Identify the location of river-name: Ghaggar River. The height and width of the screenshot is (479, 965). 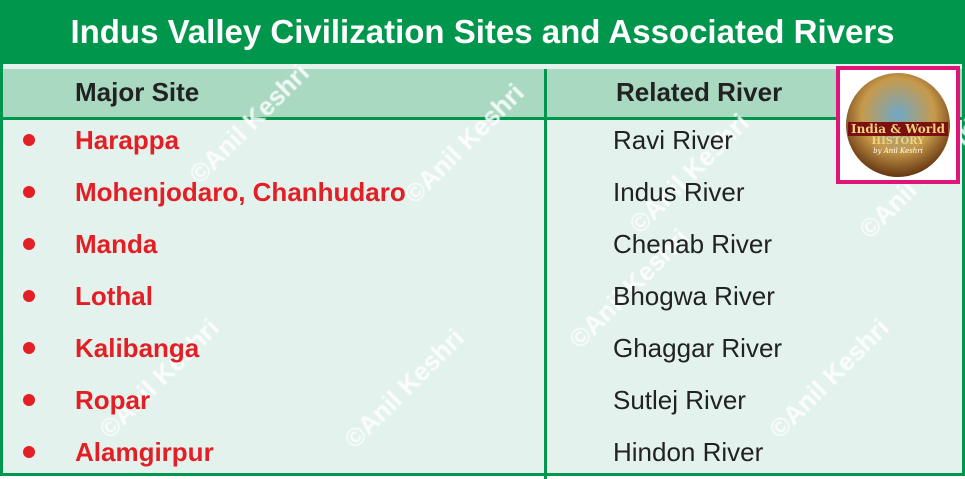
(698, 348).